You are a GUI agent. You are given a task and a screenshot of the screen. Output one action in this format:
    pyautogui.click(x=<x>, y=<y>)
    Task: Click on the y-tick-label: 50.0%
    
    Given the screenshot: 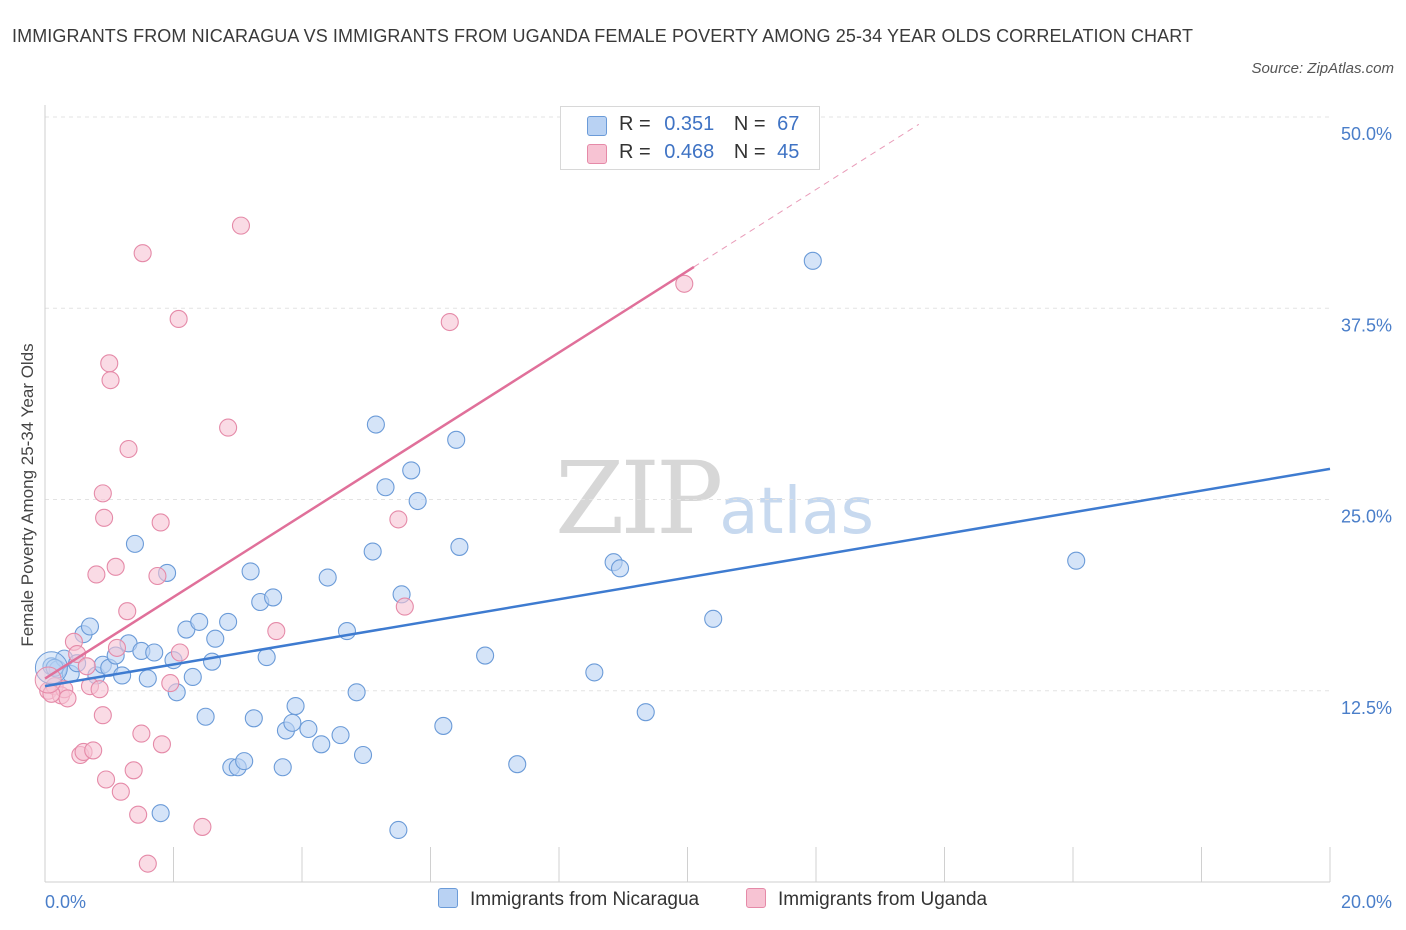 What is the action you would take?
    pyautogui.click(x=1366, y=134)
    